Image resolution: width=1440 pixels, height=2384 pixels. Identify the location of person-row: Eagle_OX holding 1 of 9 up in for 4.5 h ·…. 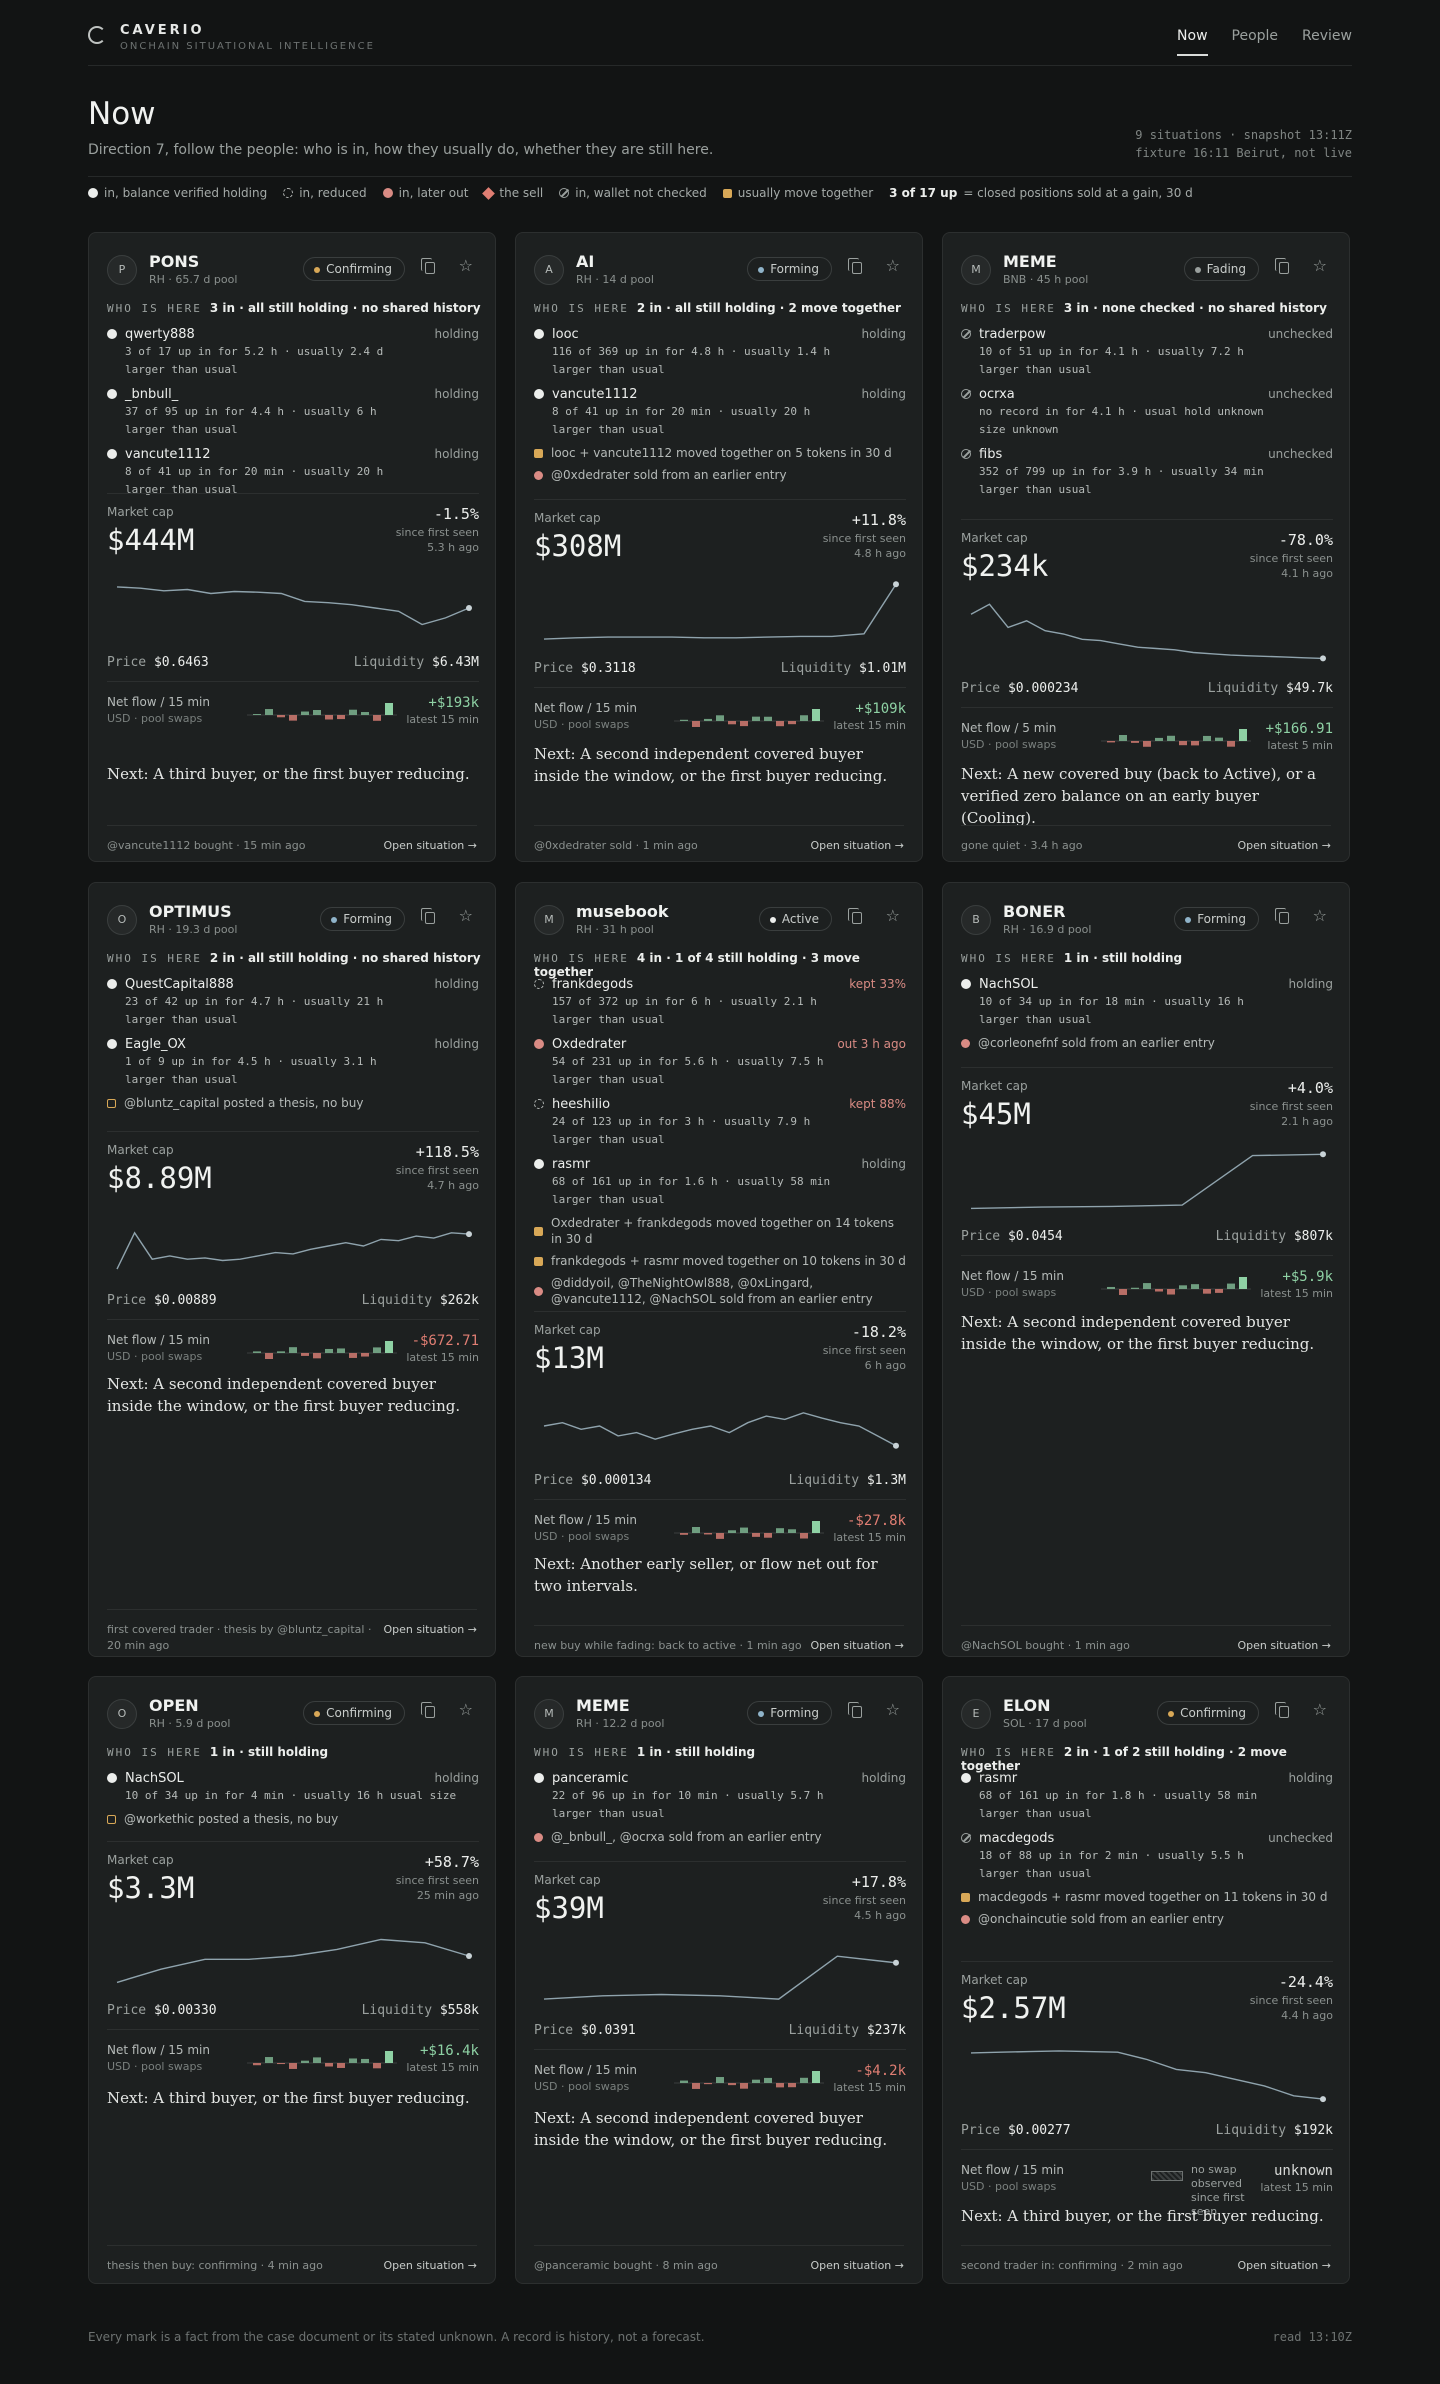
(293, 1062).